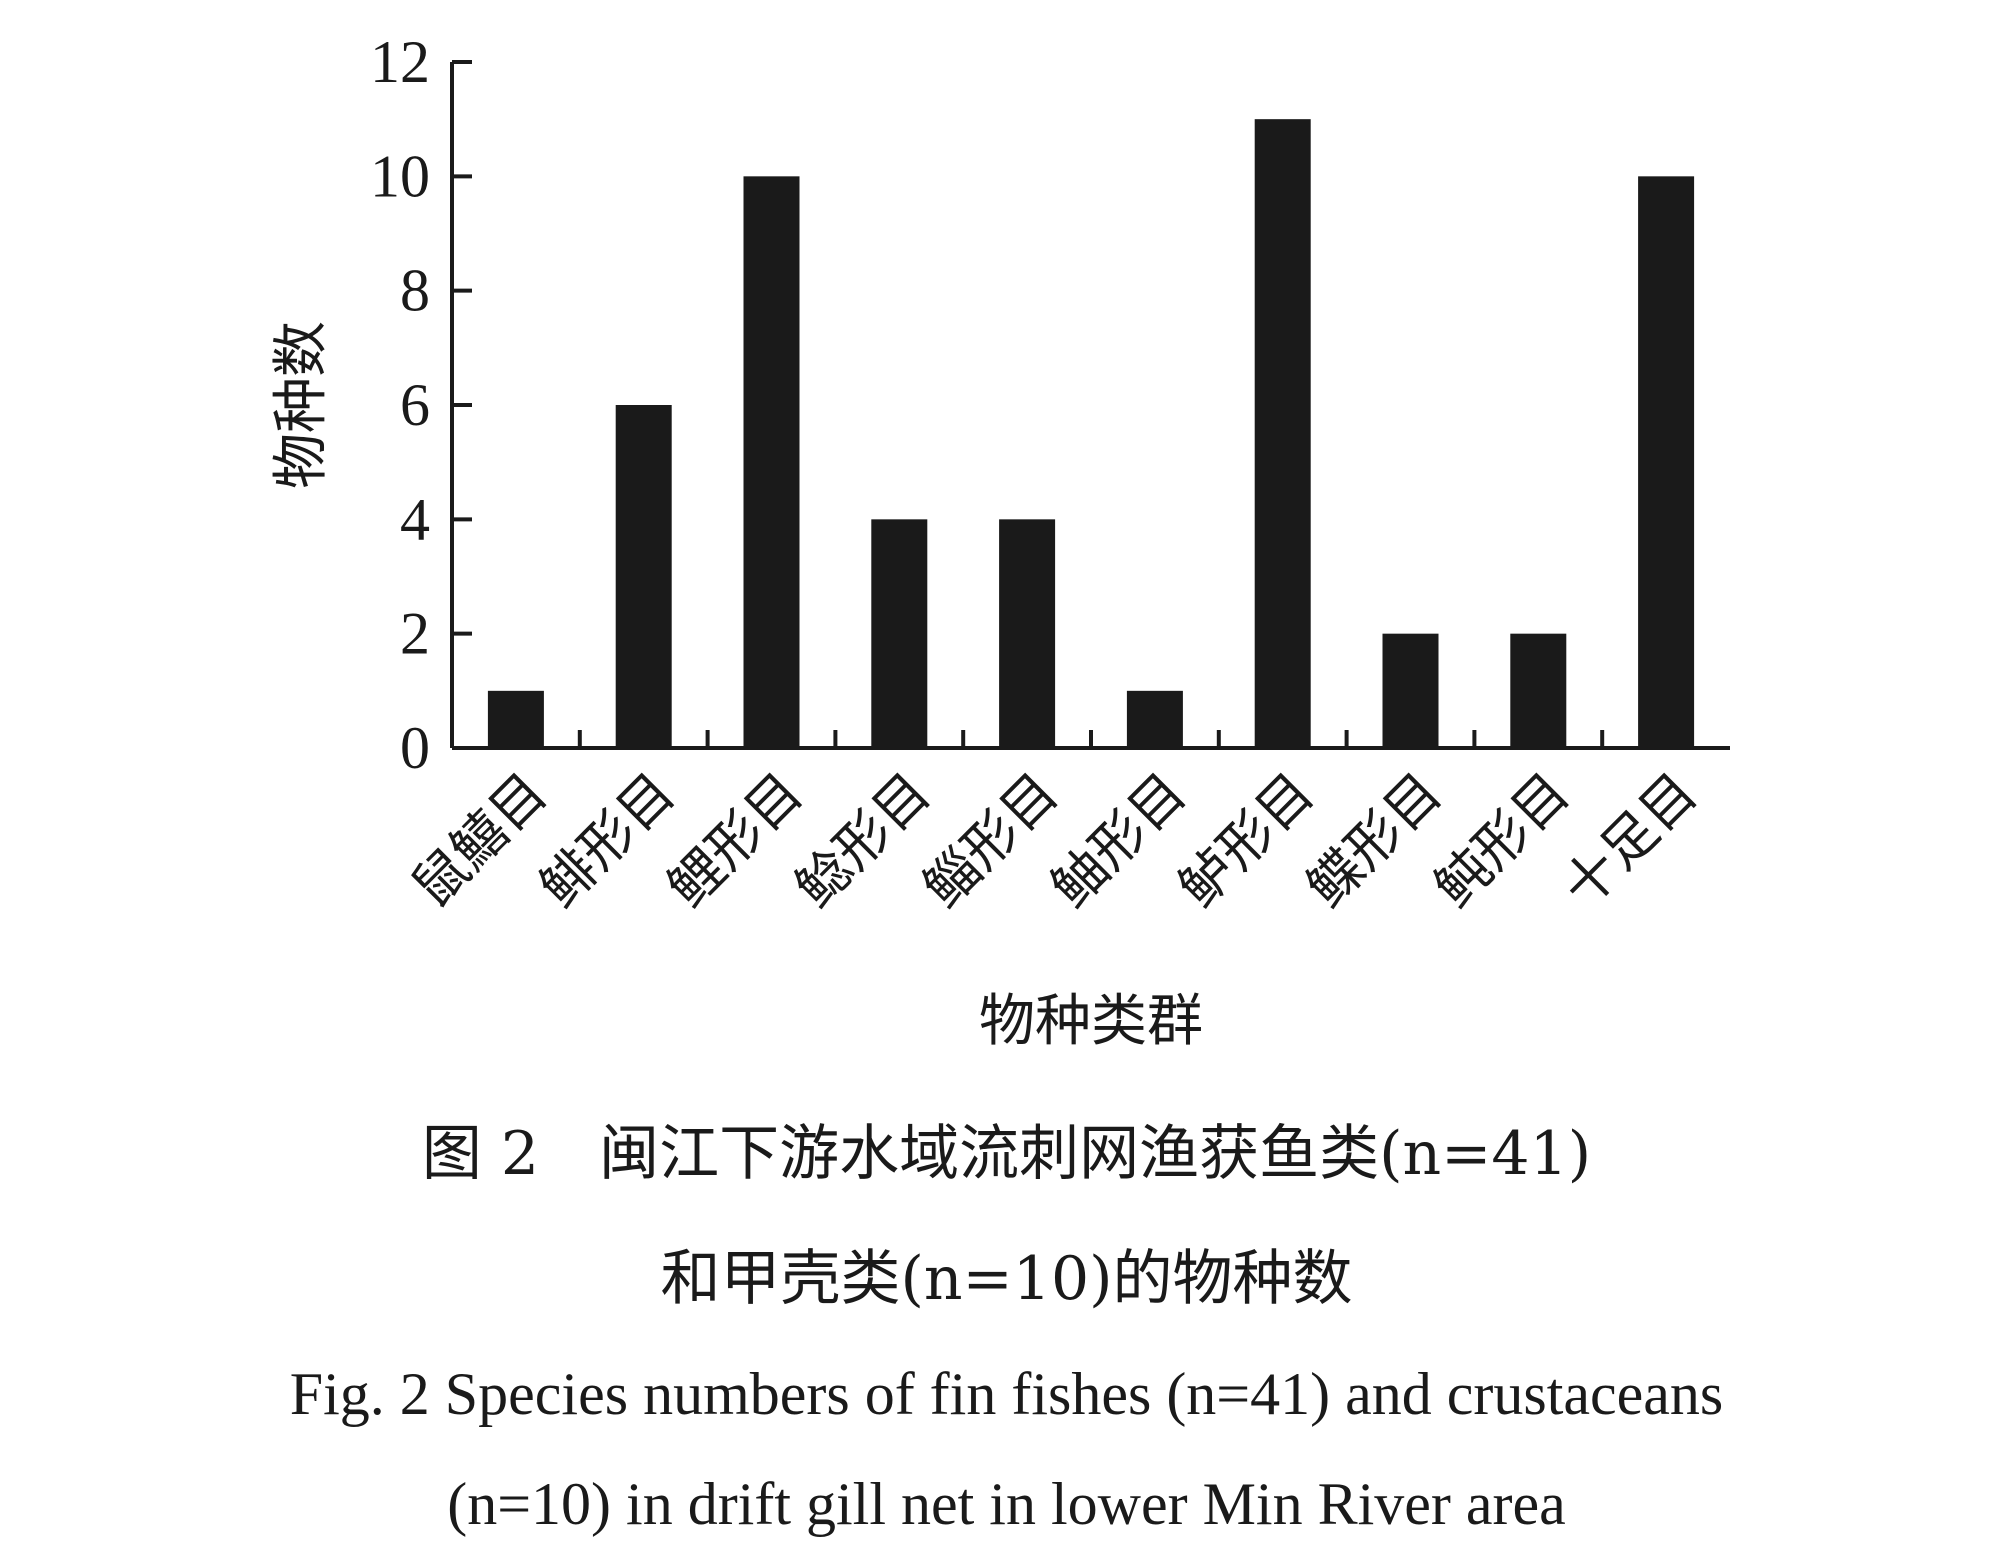 This screenshot has height=1552, width=2013. Describe the element at coordinates (1006, 1154) in the screenshot. I see `caption-cn-line1: 图 2 闽江下游水域流刺网渔获鱼类(n=41)` at that location.